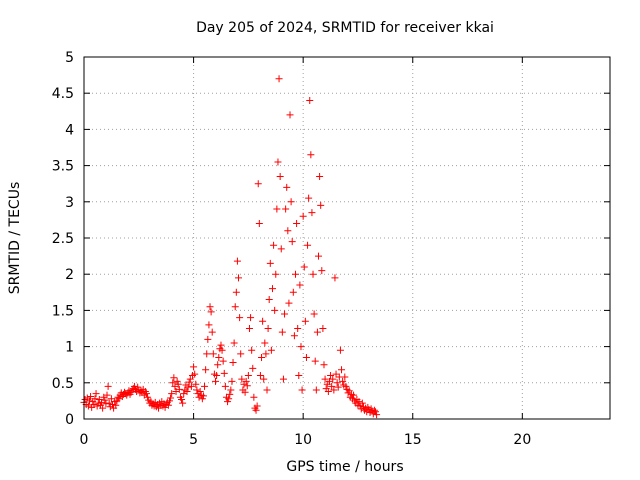  Describe the element at coordinates (69, 58) in the screenshot. I see `y-tick-label: 5` at that location.